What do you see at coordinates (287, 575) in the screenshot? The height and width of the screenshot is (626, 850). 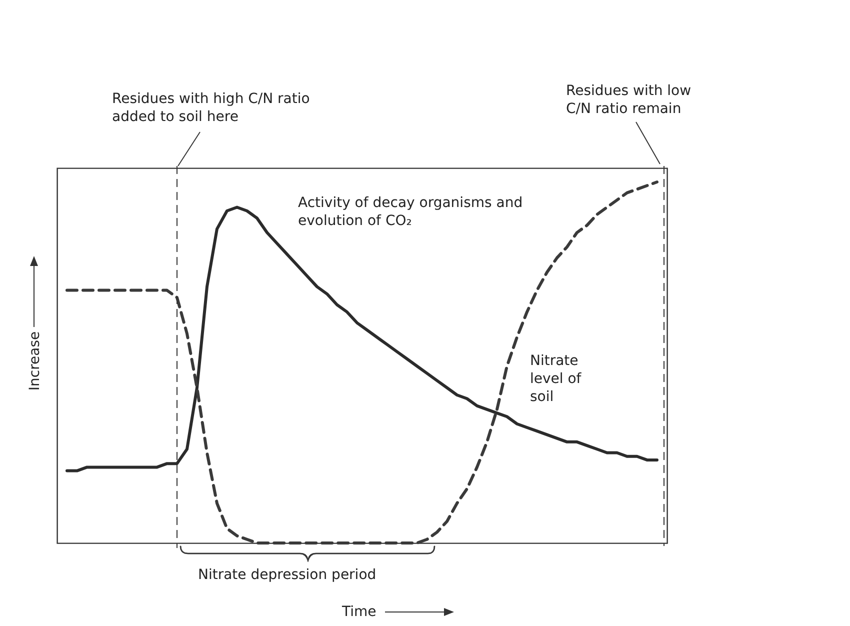 I see `text: Nitrate depression period` at bounding box center [287, 575].